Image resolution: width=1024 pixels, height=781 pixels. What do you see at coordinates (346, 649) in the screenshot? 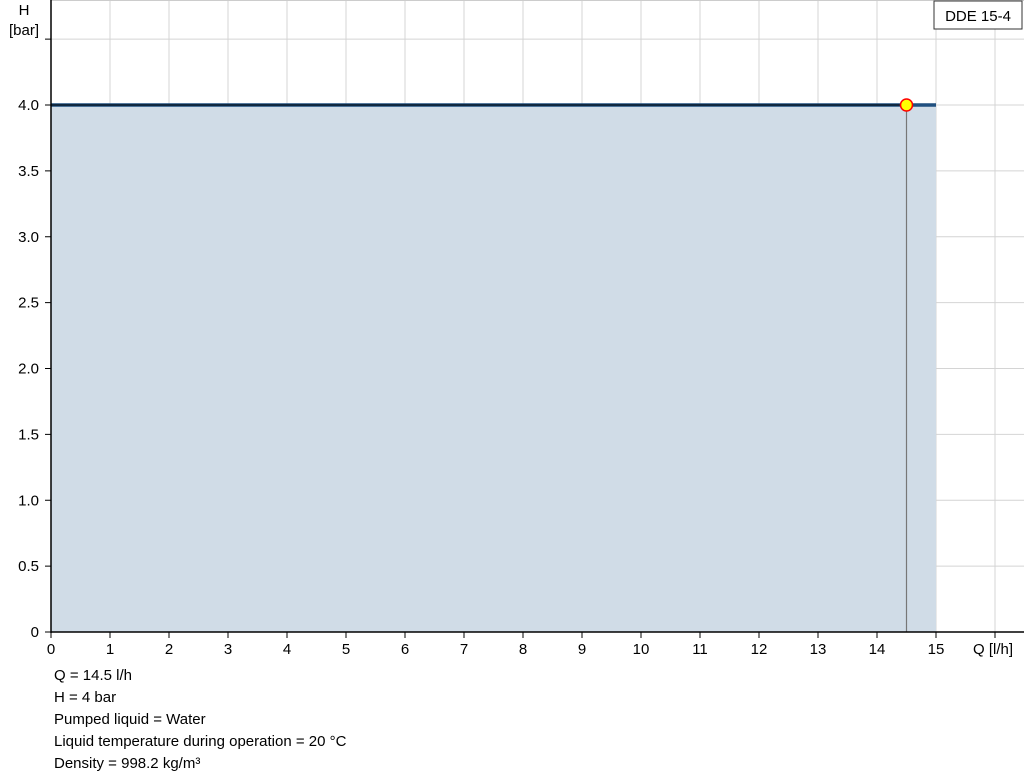
I see `x-tick-label: 5` at bounding box center [346, 649].